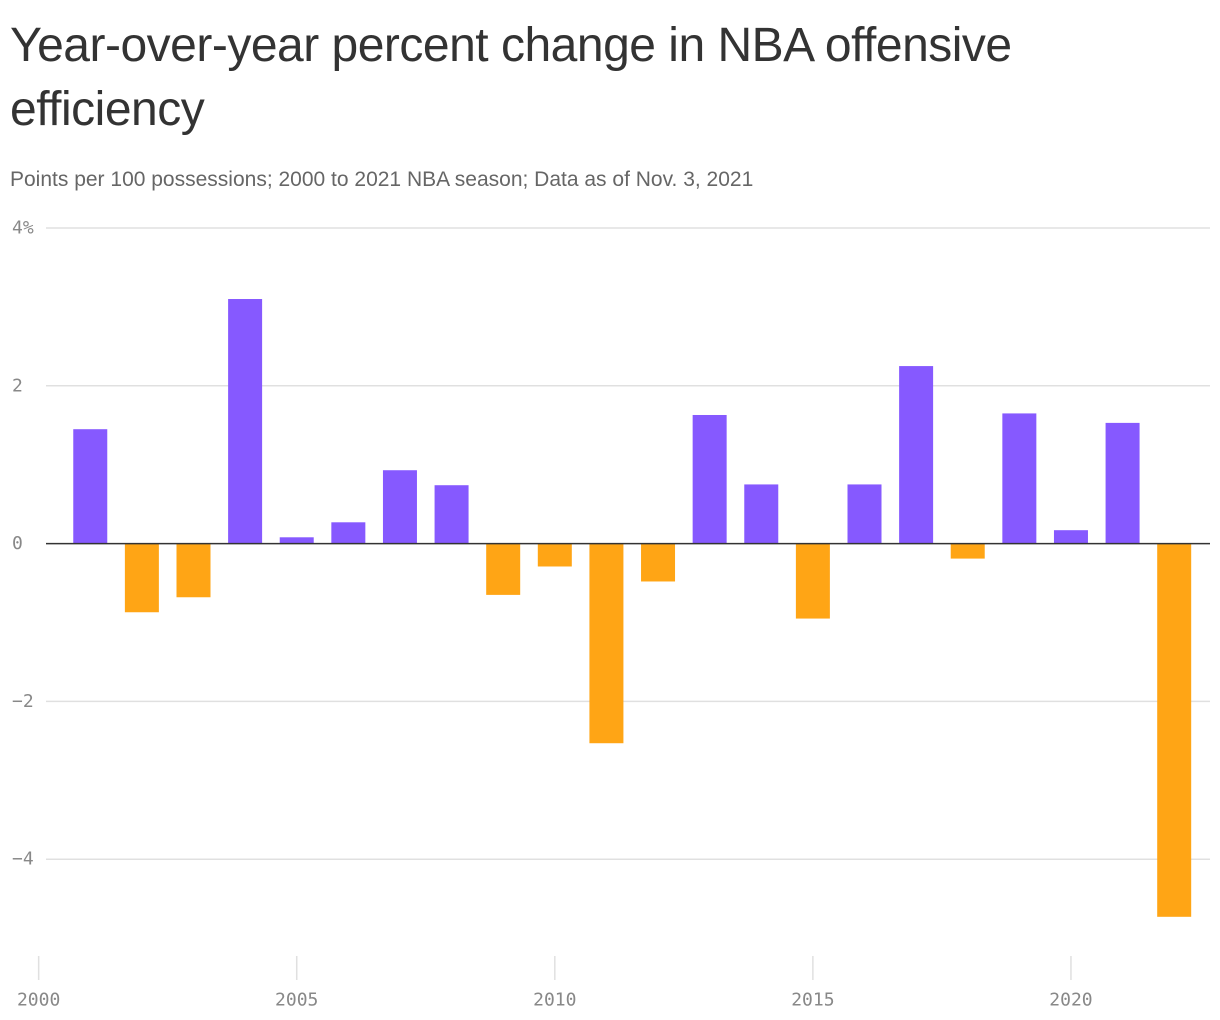 The image size is (1220, 1020). What do you see at coordinates (1122, 483) in the screenshot?
I see `bar-2021` at bounding box center [1122, 483].